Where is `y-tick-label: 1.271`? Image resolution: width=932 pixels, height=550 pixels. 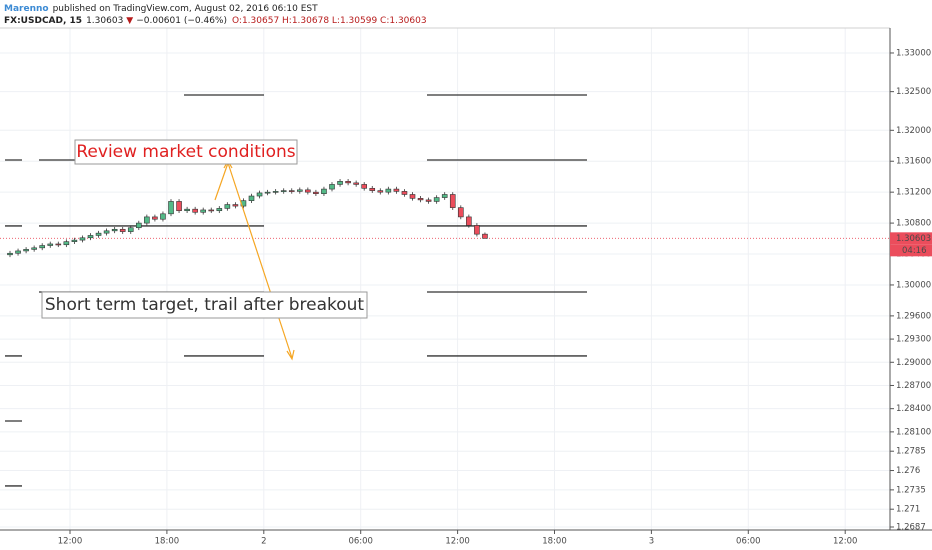
y-tick-label: 1.271 is located at coordinates (908, 510).